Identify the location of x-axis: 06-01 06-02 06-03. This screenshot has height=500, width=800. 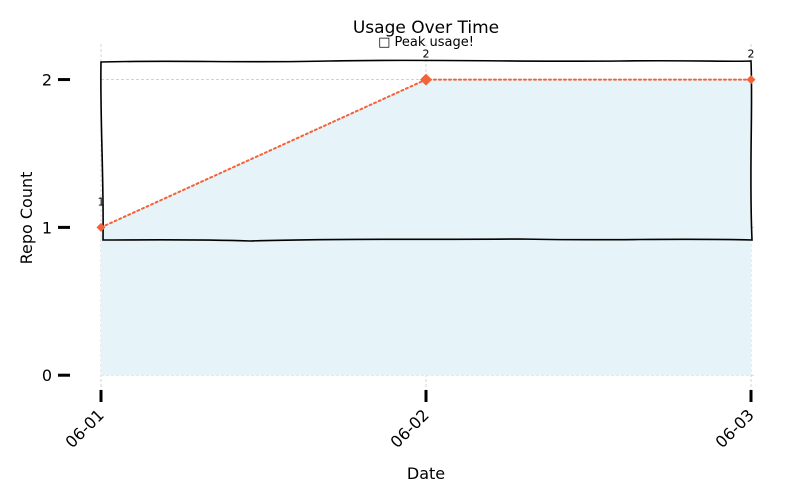
(410, 421).